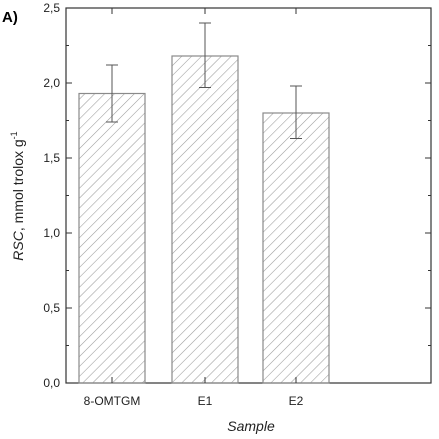 The height and width of the screenshot is (439, 439). What do you see at coordinates (205, 401) in the screenshot?
I see `x-tick-label: E1` at bounding box center [205, 401].